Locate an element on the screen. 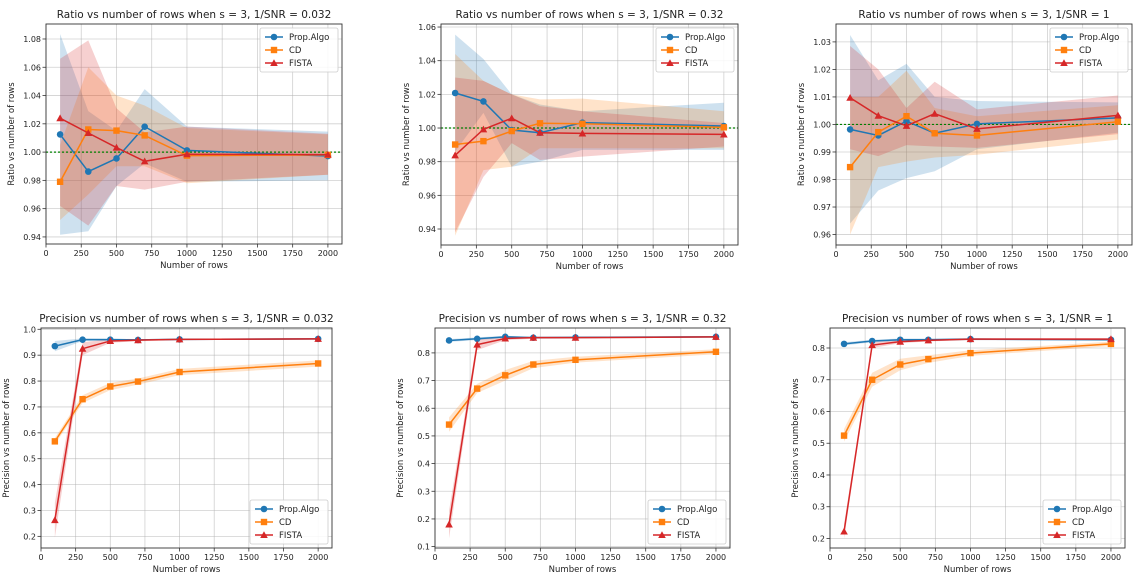  confidence-band-propalgo is located at coordinates (984, 129).